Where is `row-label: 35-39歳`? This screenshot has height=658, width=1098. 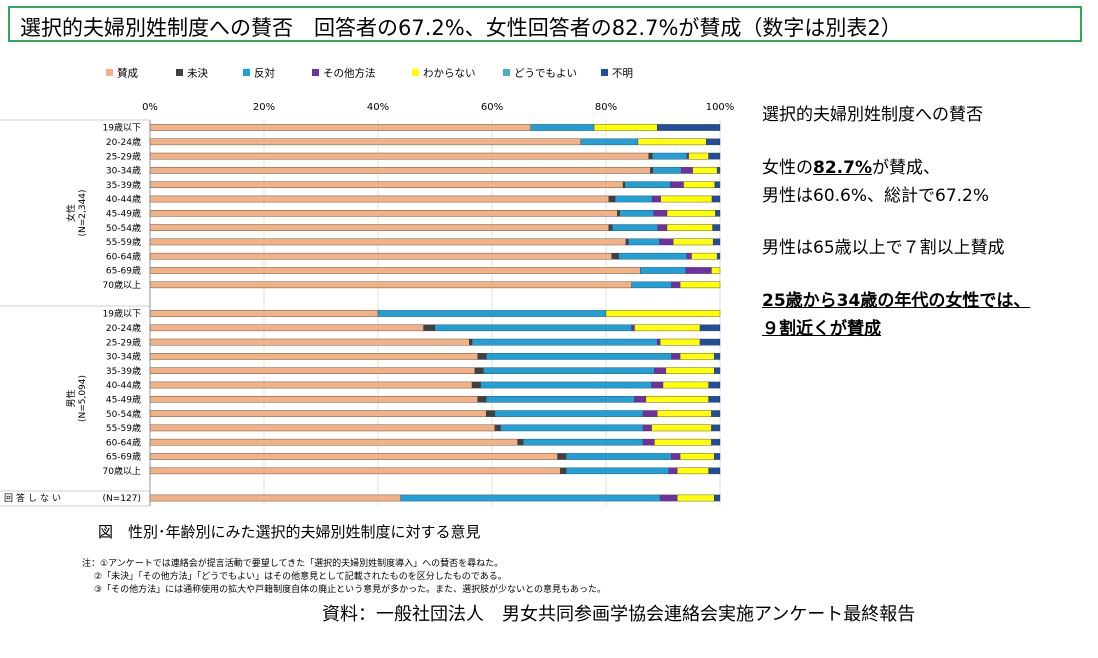 row-label: 35-39歳 is located at coordinates (123, 185).